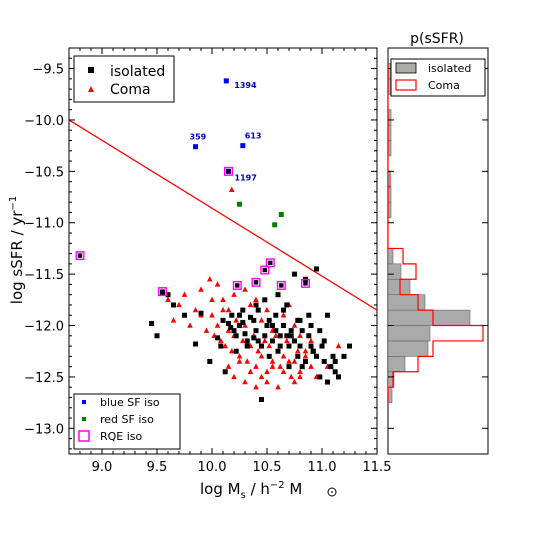 This screenshot has width=534, height=534. Describe the element at coordinates (212, 467) in the screenshot. I see `x-tick-label: 10.0` at that location.